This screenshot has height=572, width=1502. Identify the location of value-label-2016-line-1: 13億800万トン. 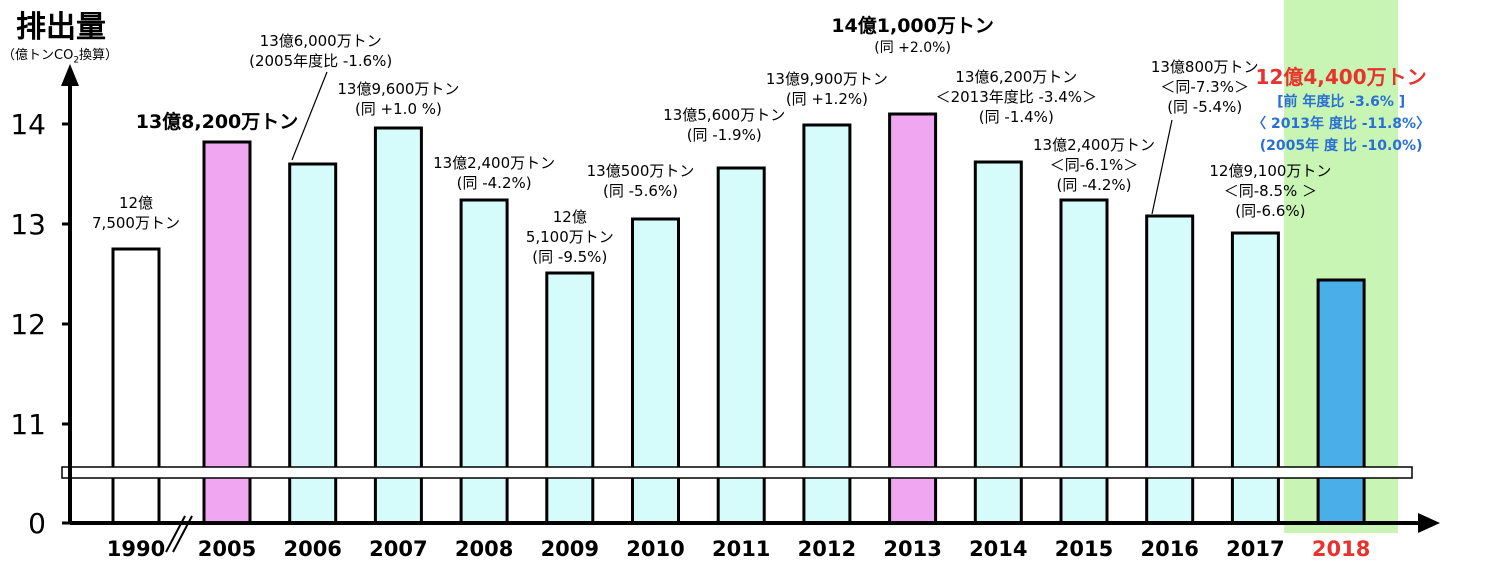
(1205, 67).